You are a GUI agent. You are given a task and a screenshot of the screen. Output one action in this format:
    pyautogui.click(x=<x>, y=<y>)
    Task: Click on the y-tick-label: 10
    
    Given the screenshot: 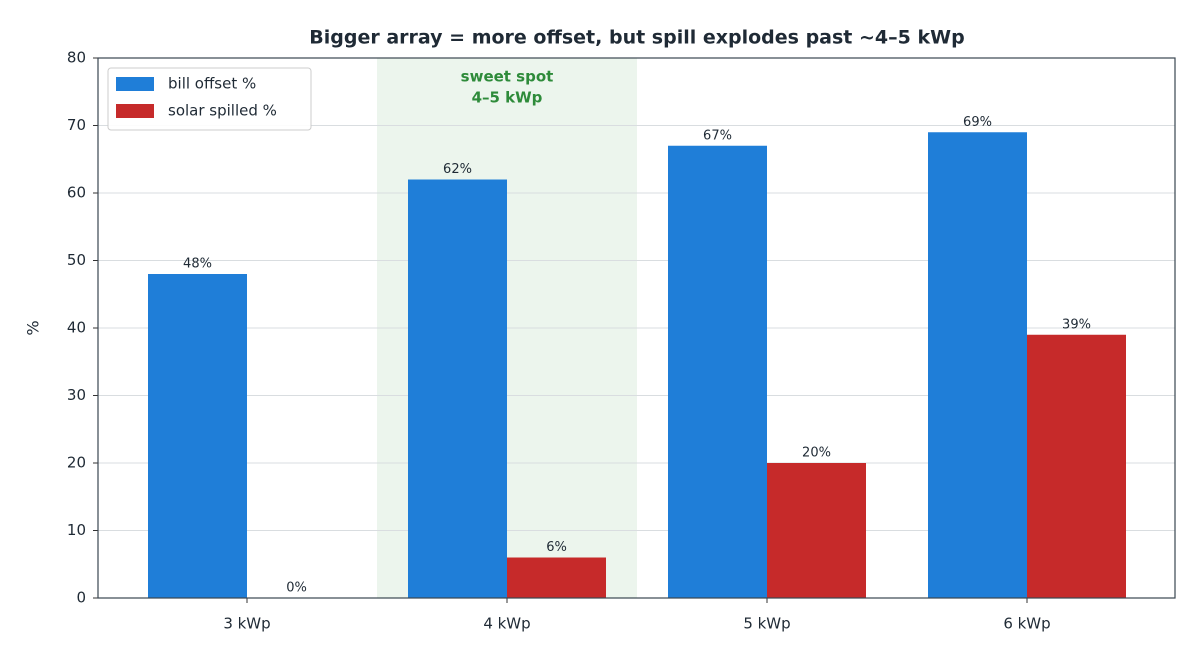 What is the action you would take?
    pyautogui.click(x=76, y=530)
    